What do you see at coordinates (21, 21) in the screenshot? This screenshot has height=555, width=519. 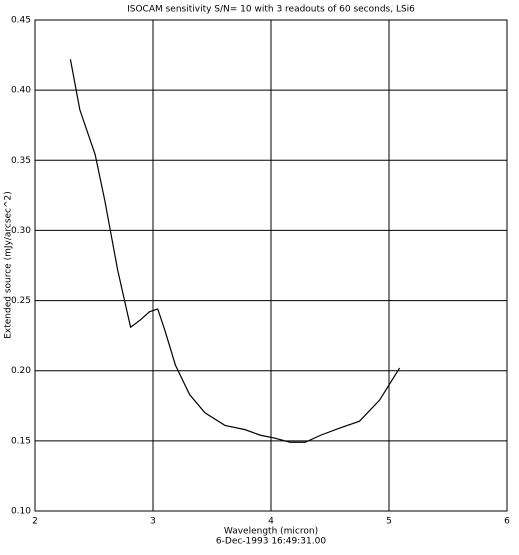 I see `y-tick-label: 0.45` at bounding box center [21, 21].